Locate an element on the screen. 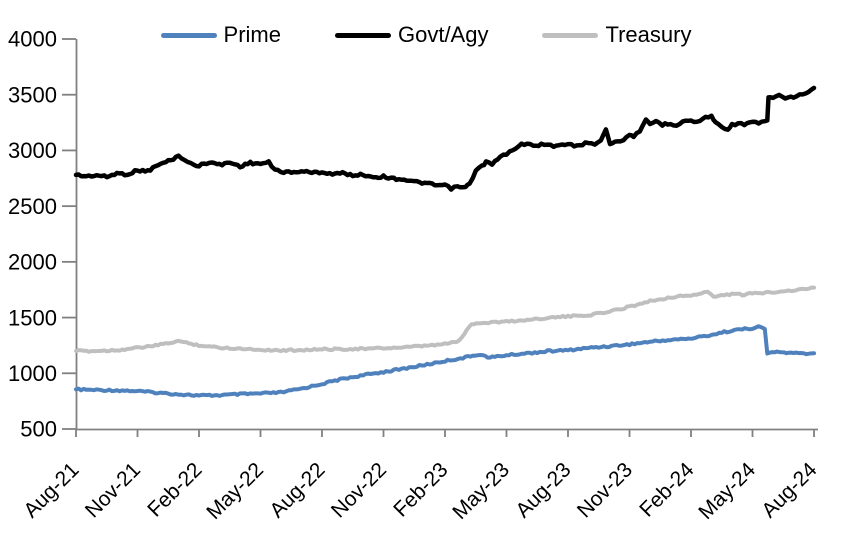  y-tick-label: 4000 is located at coordinates (32, 39).